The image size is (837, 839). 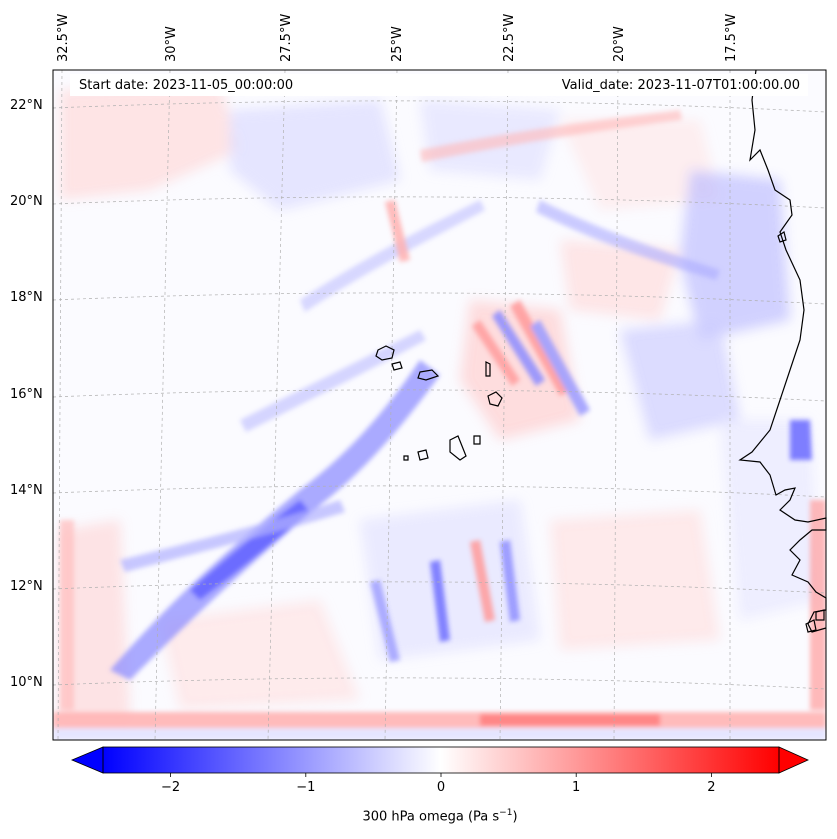 What do you see at coordinates (428, 375) in the screenshot?
I see `island-sao-nicolau` at bounding box center [428, 375].